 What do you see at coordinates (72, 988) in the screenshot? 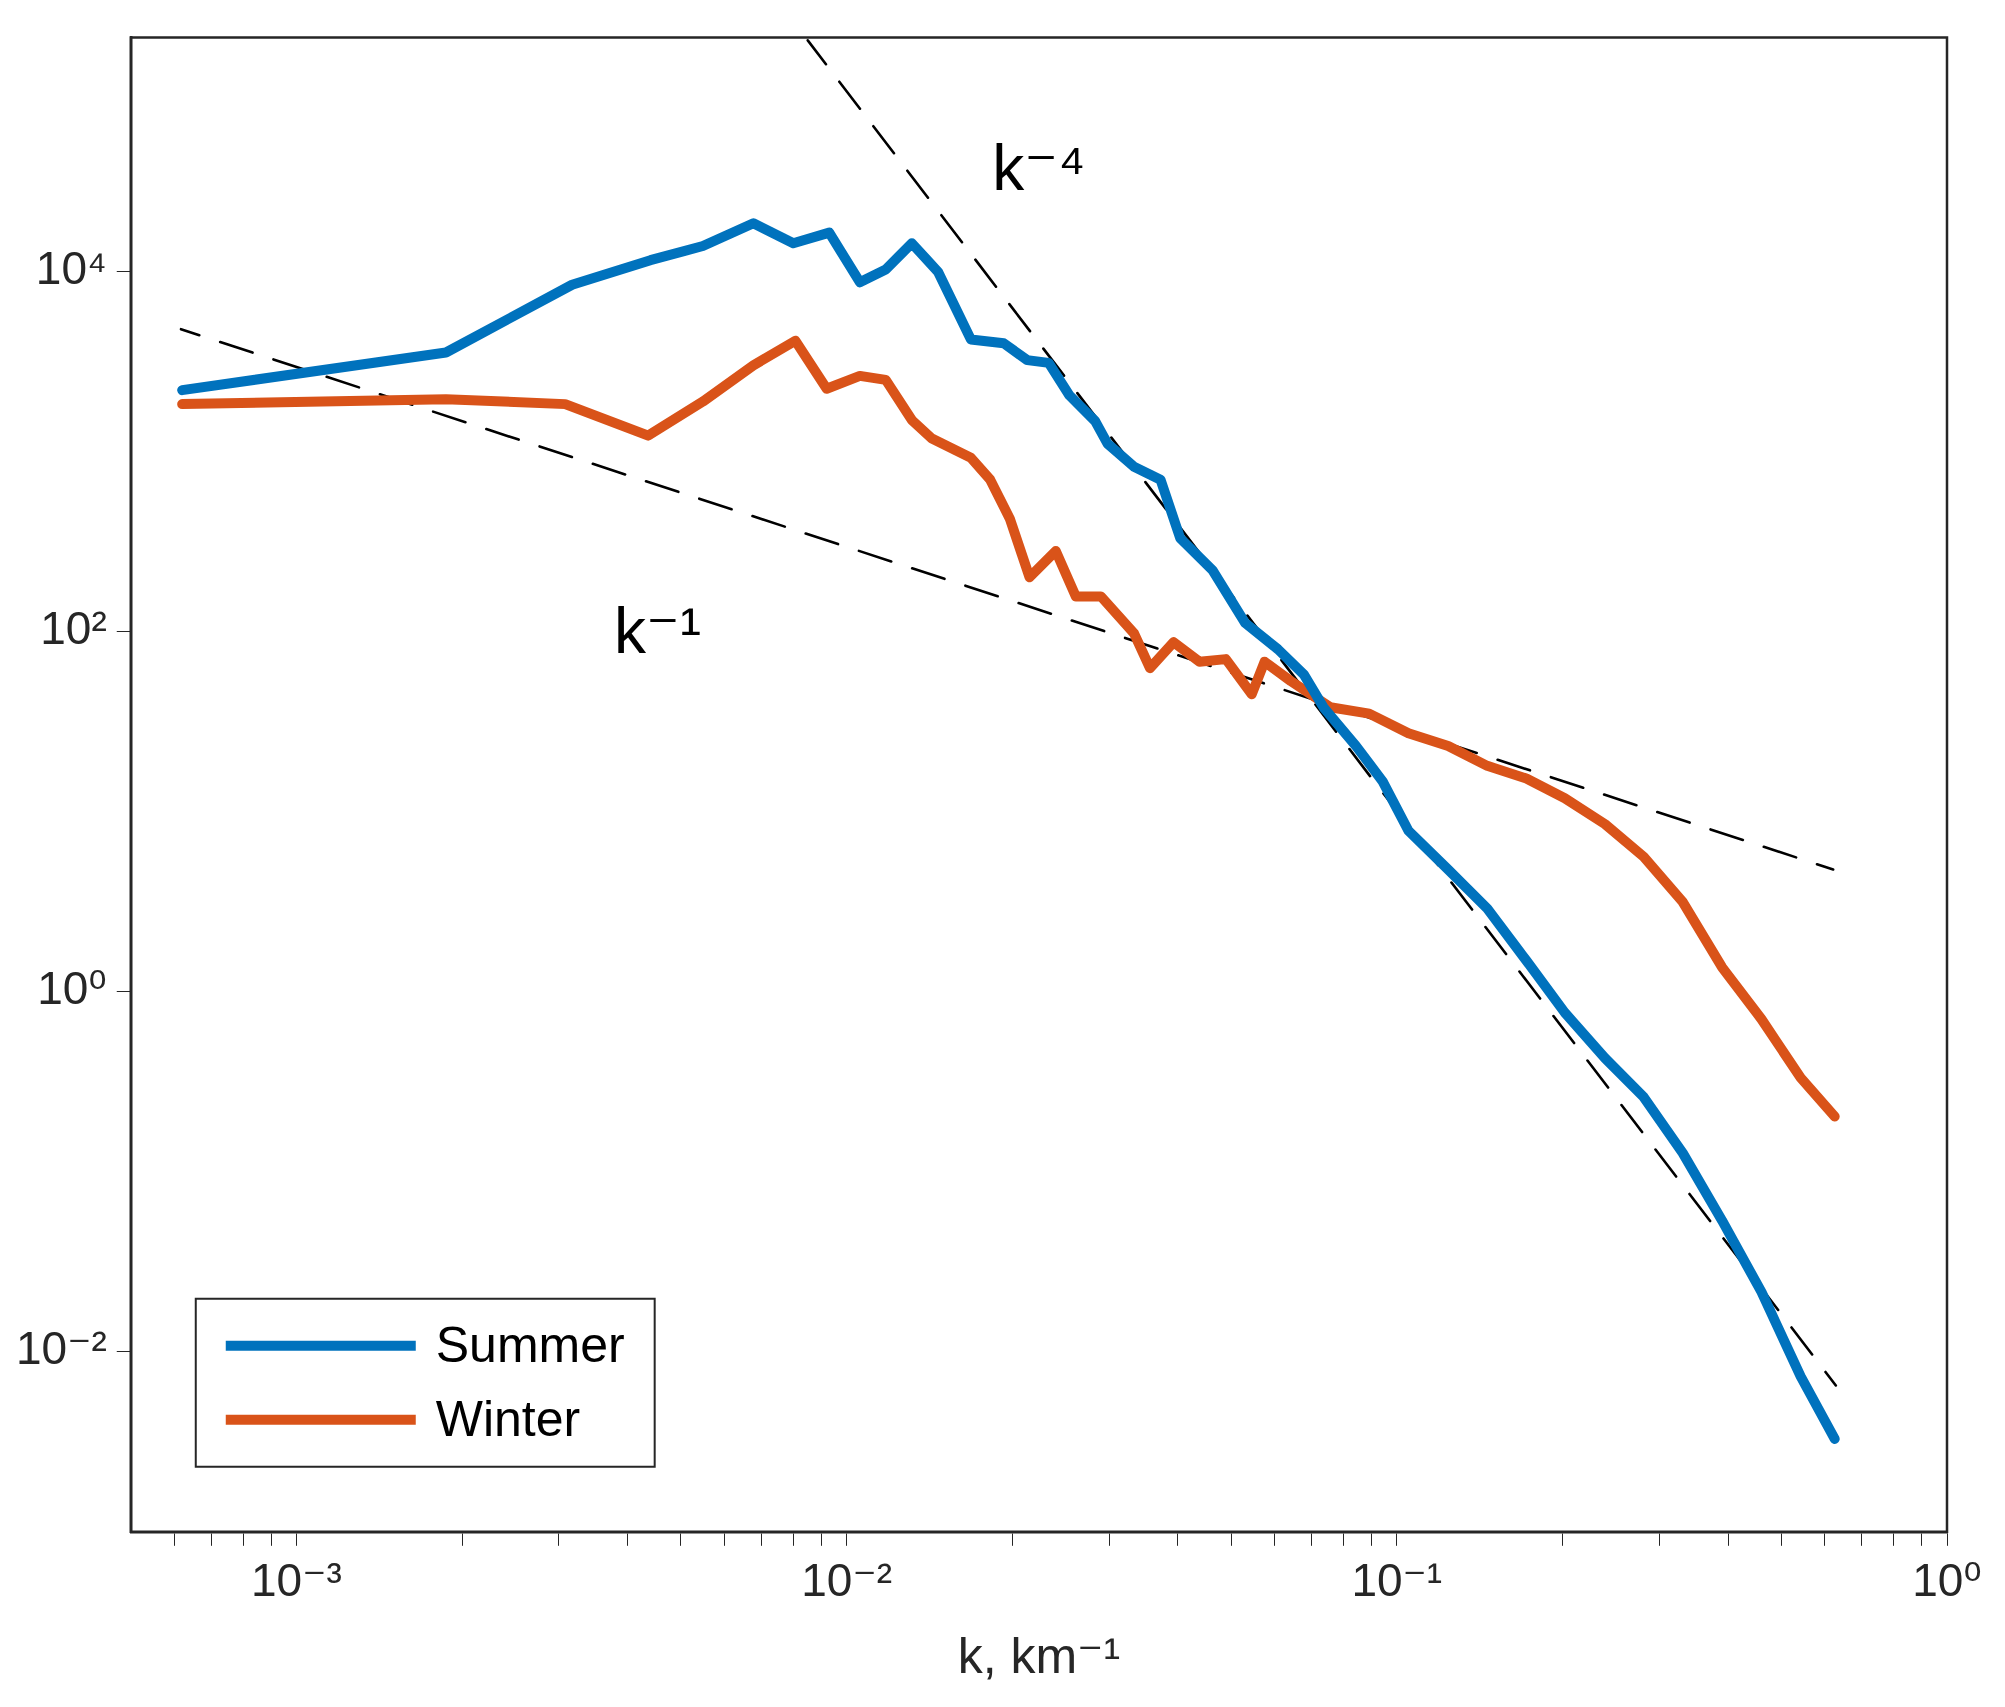
I see `y-tick-label: 10⁰` at bounding box center [72, 988].